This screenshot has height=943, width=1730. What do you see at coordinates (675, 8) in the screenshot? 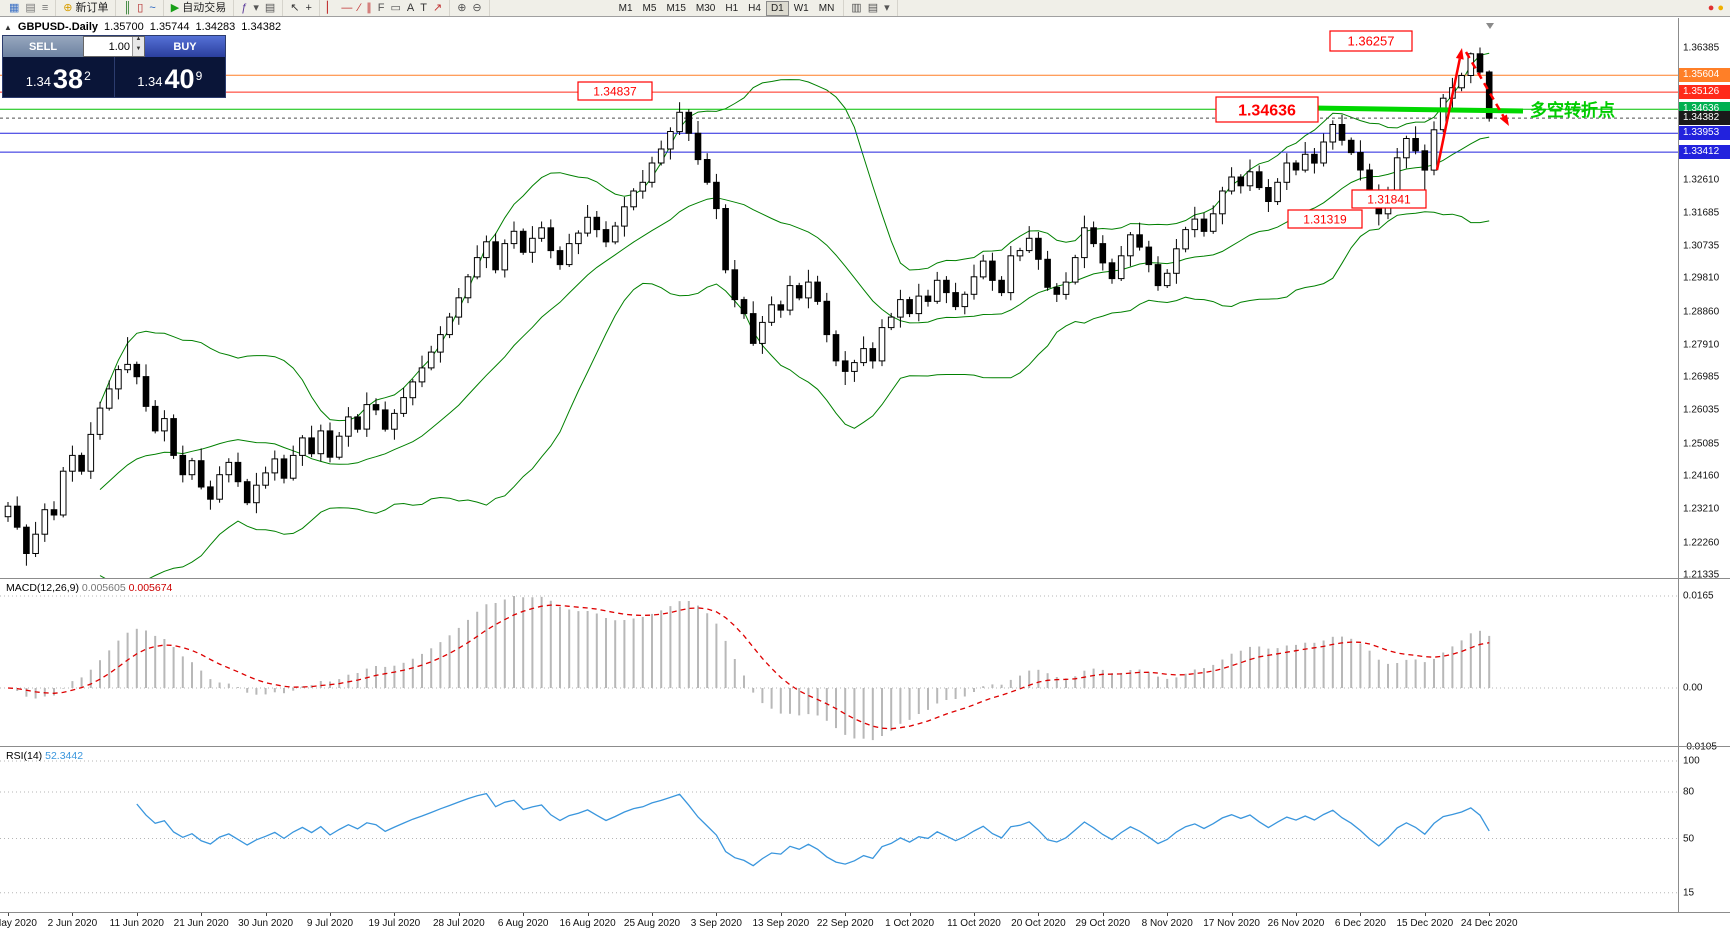
I see `timeframe-button-m15: M15` at bounding box center [675, 8].